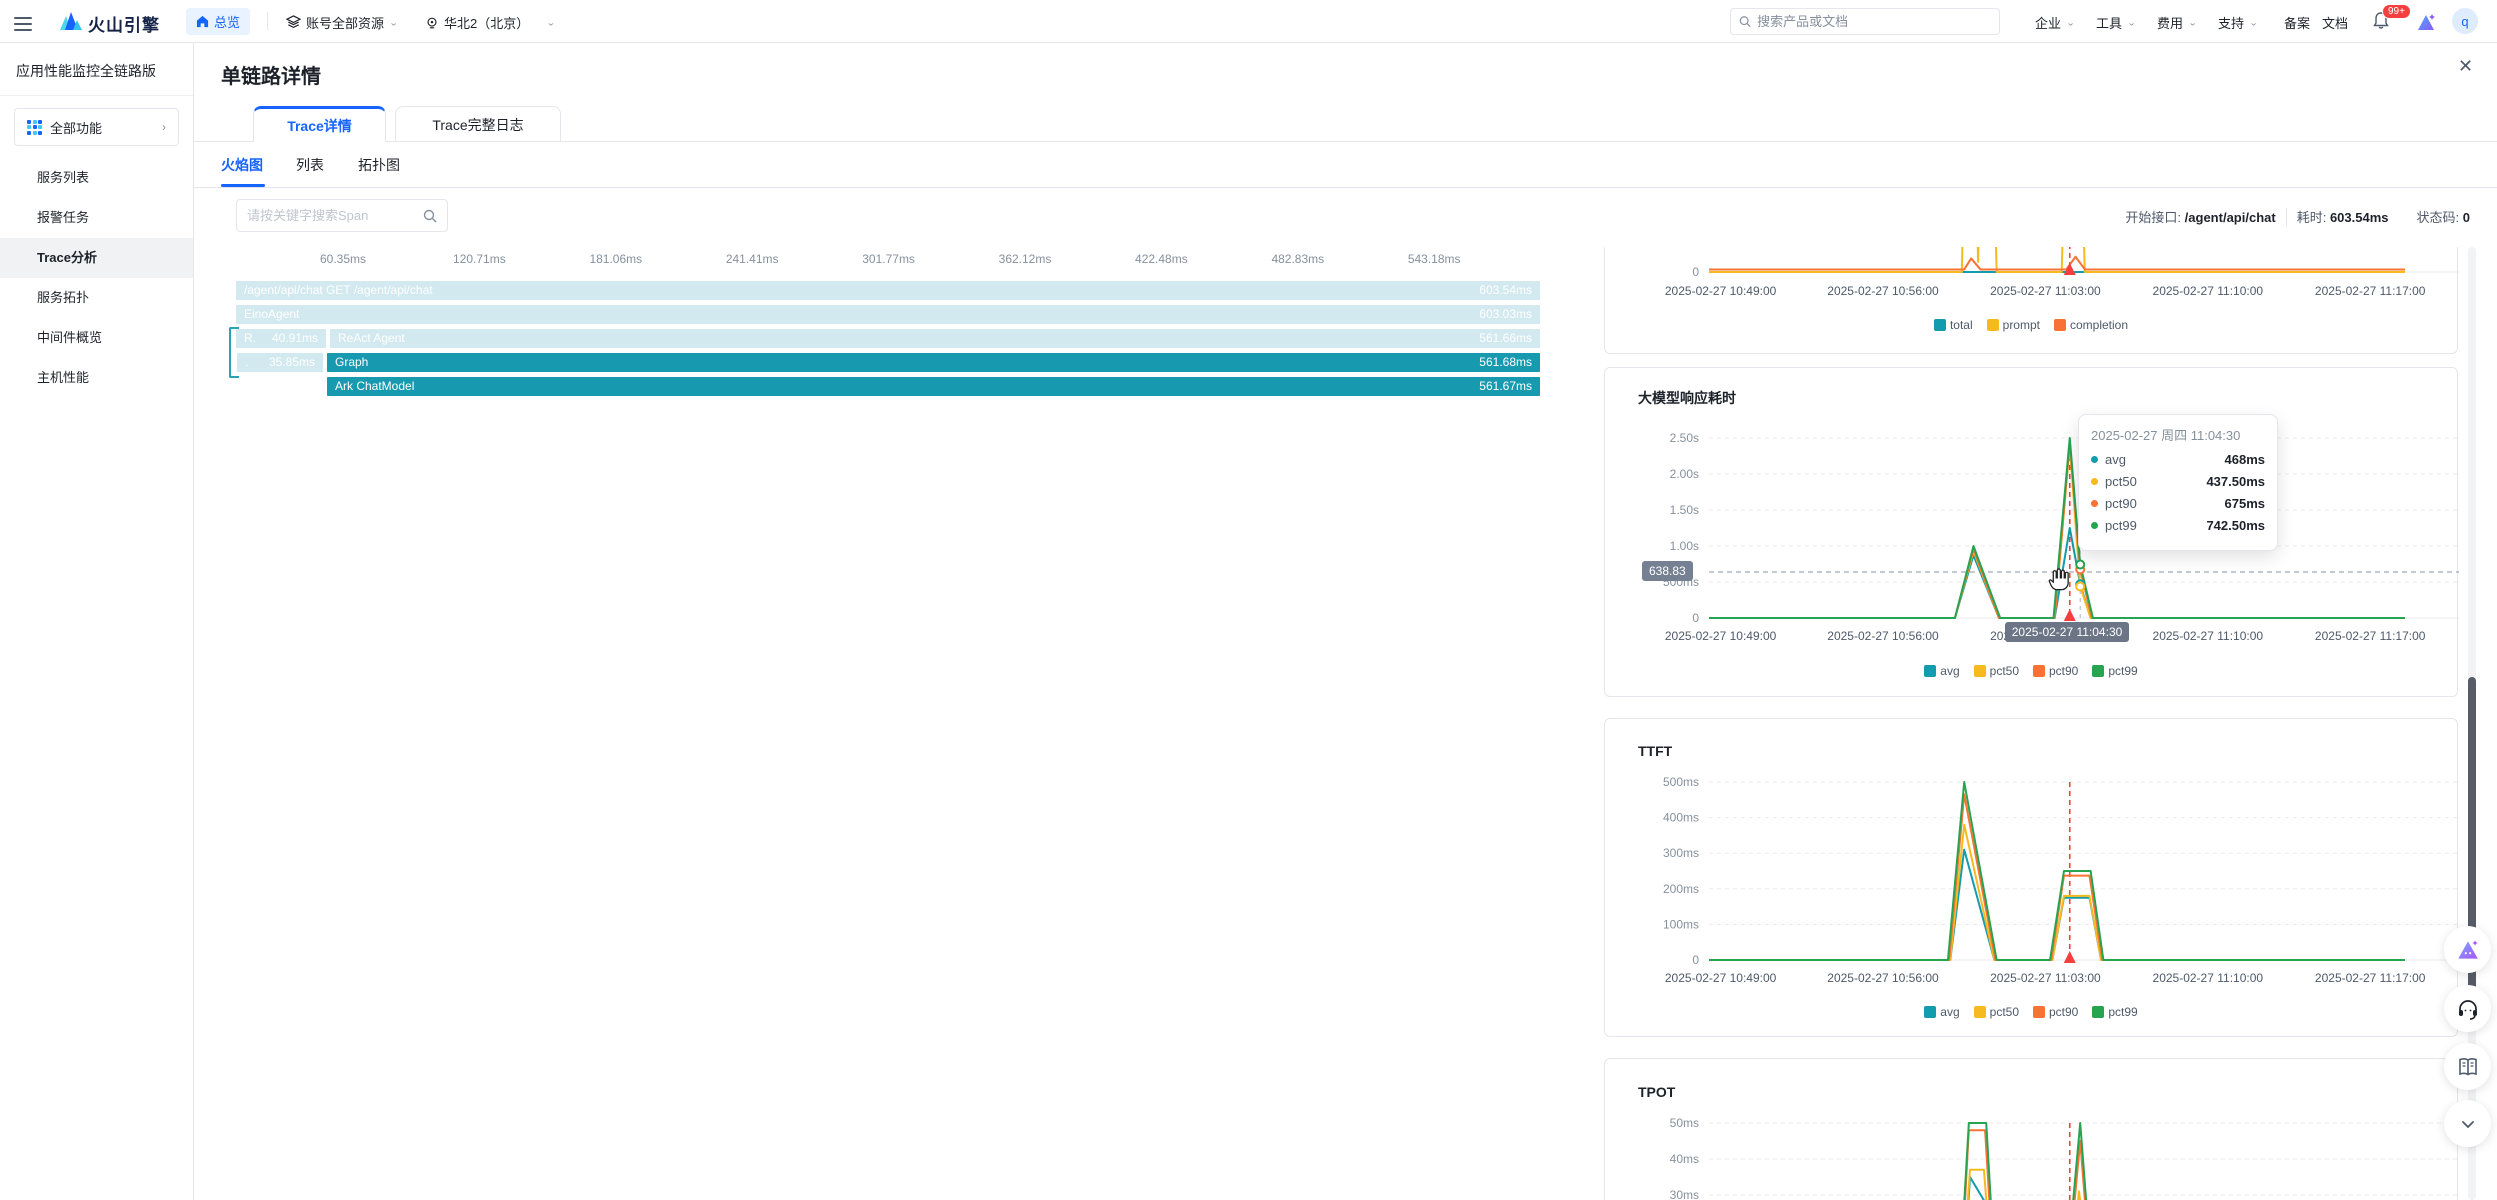 This screenshot has height=1200, width=2497. What do you see at coordinates (2466, 66) in the screenshot?
I see `close-icon: ✕` at bounding box center [2466, 66].